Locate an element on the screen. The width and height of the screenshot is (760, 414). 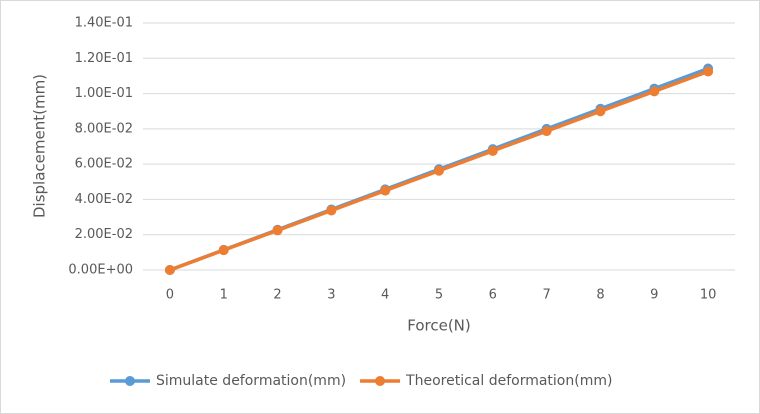
x-tick-label: 5 is located at coordinates (439, 295).